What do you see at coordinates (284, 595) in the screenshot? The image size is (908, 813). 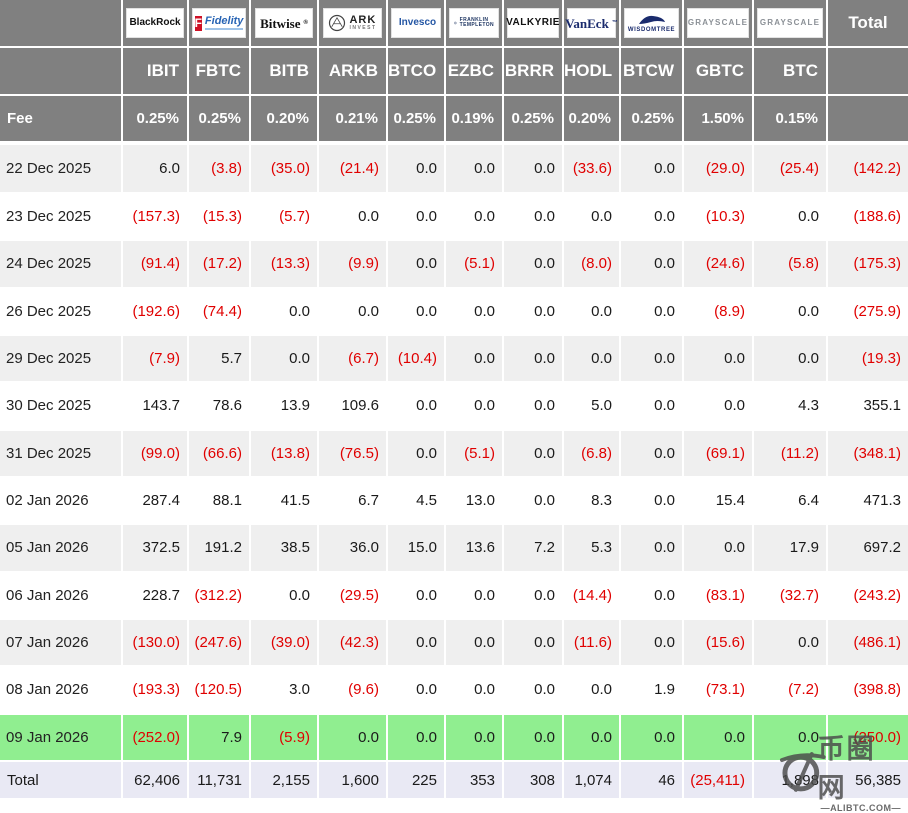 I see `cell-BITB: 0.0` at bounding box center [284, 595].